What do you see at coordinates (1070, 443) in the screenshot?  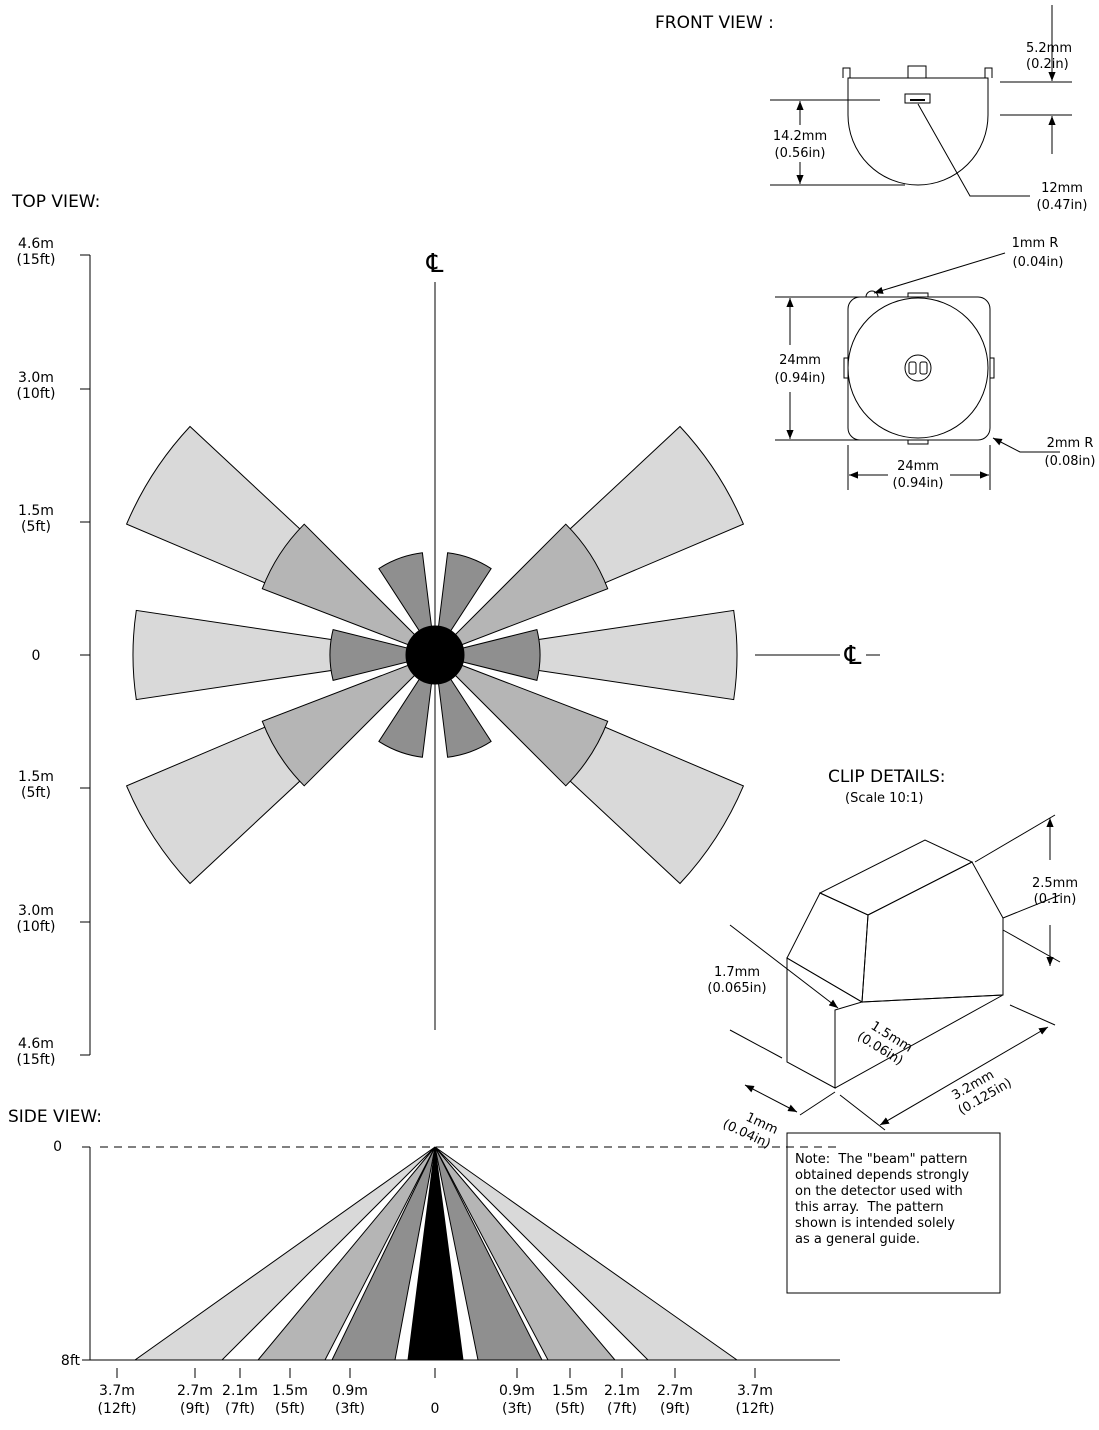 I see `dim-label: 2mm R` at bounding box center [1070, 443].